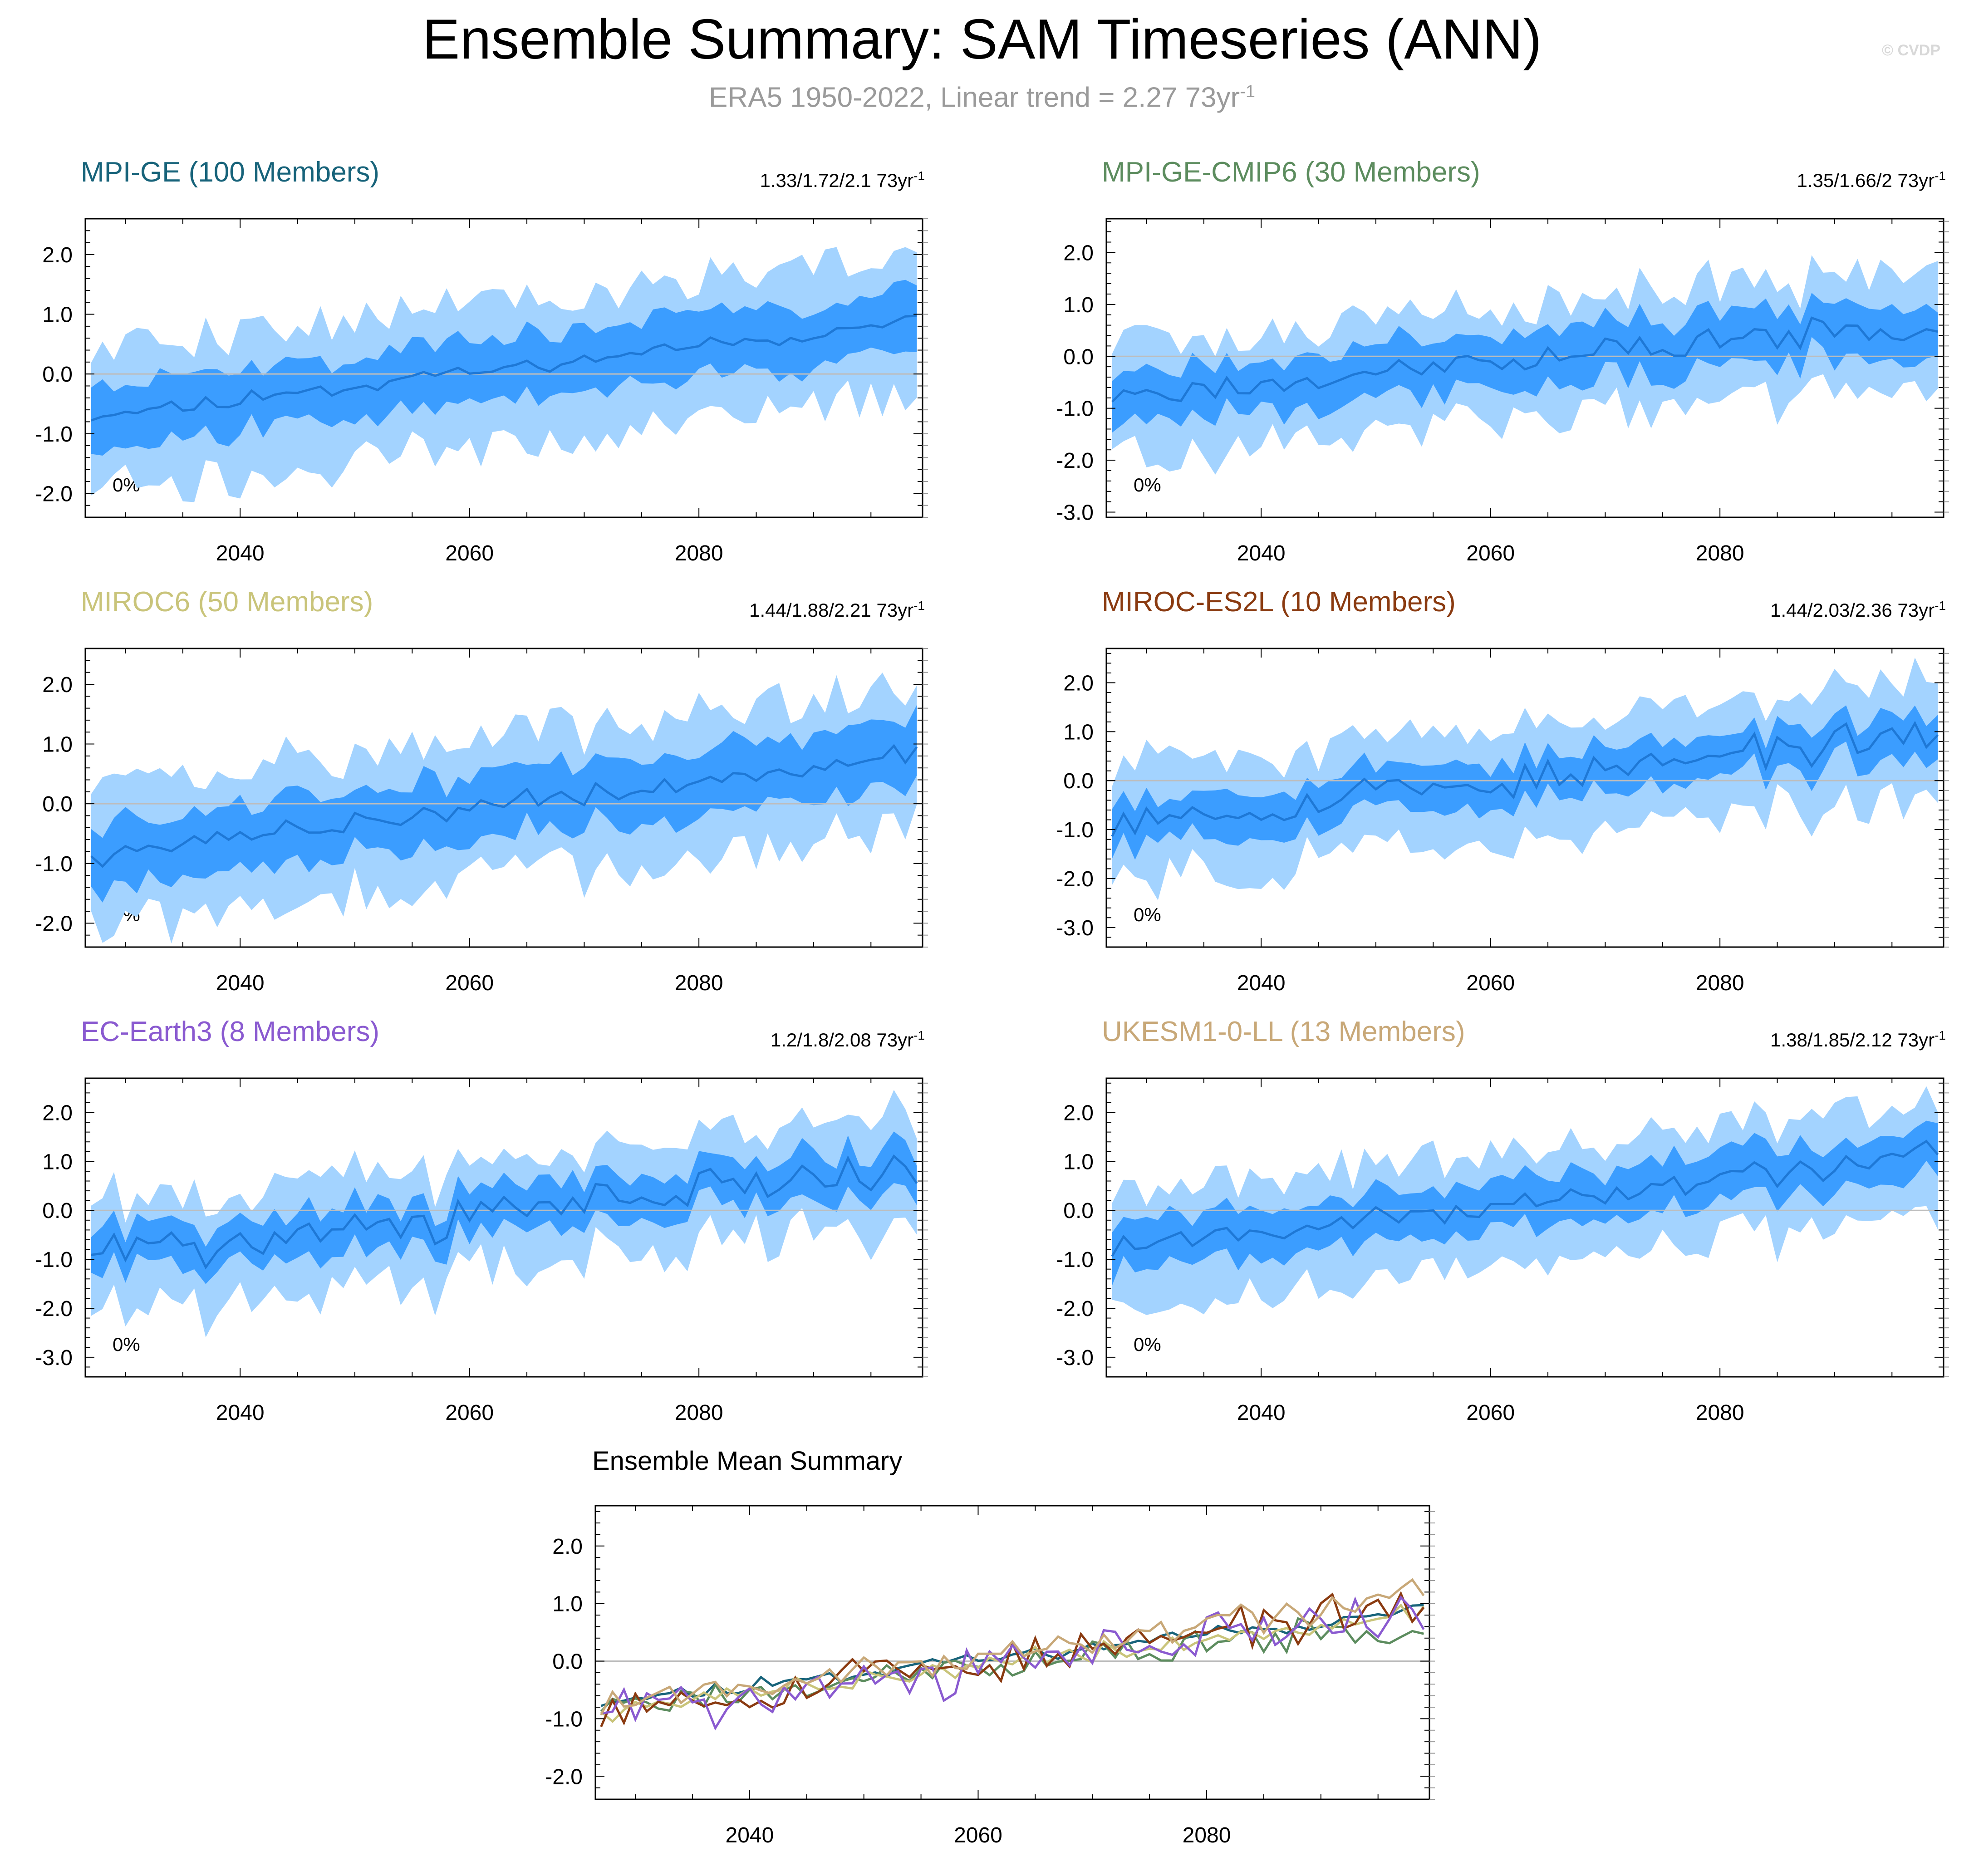 The width and height of the screenshot is (1964, 1876). Describe the element at coordinates (1248, 92) in the screenshot. I see `subtitle-superscript: -1` at that location.